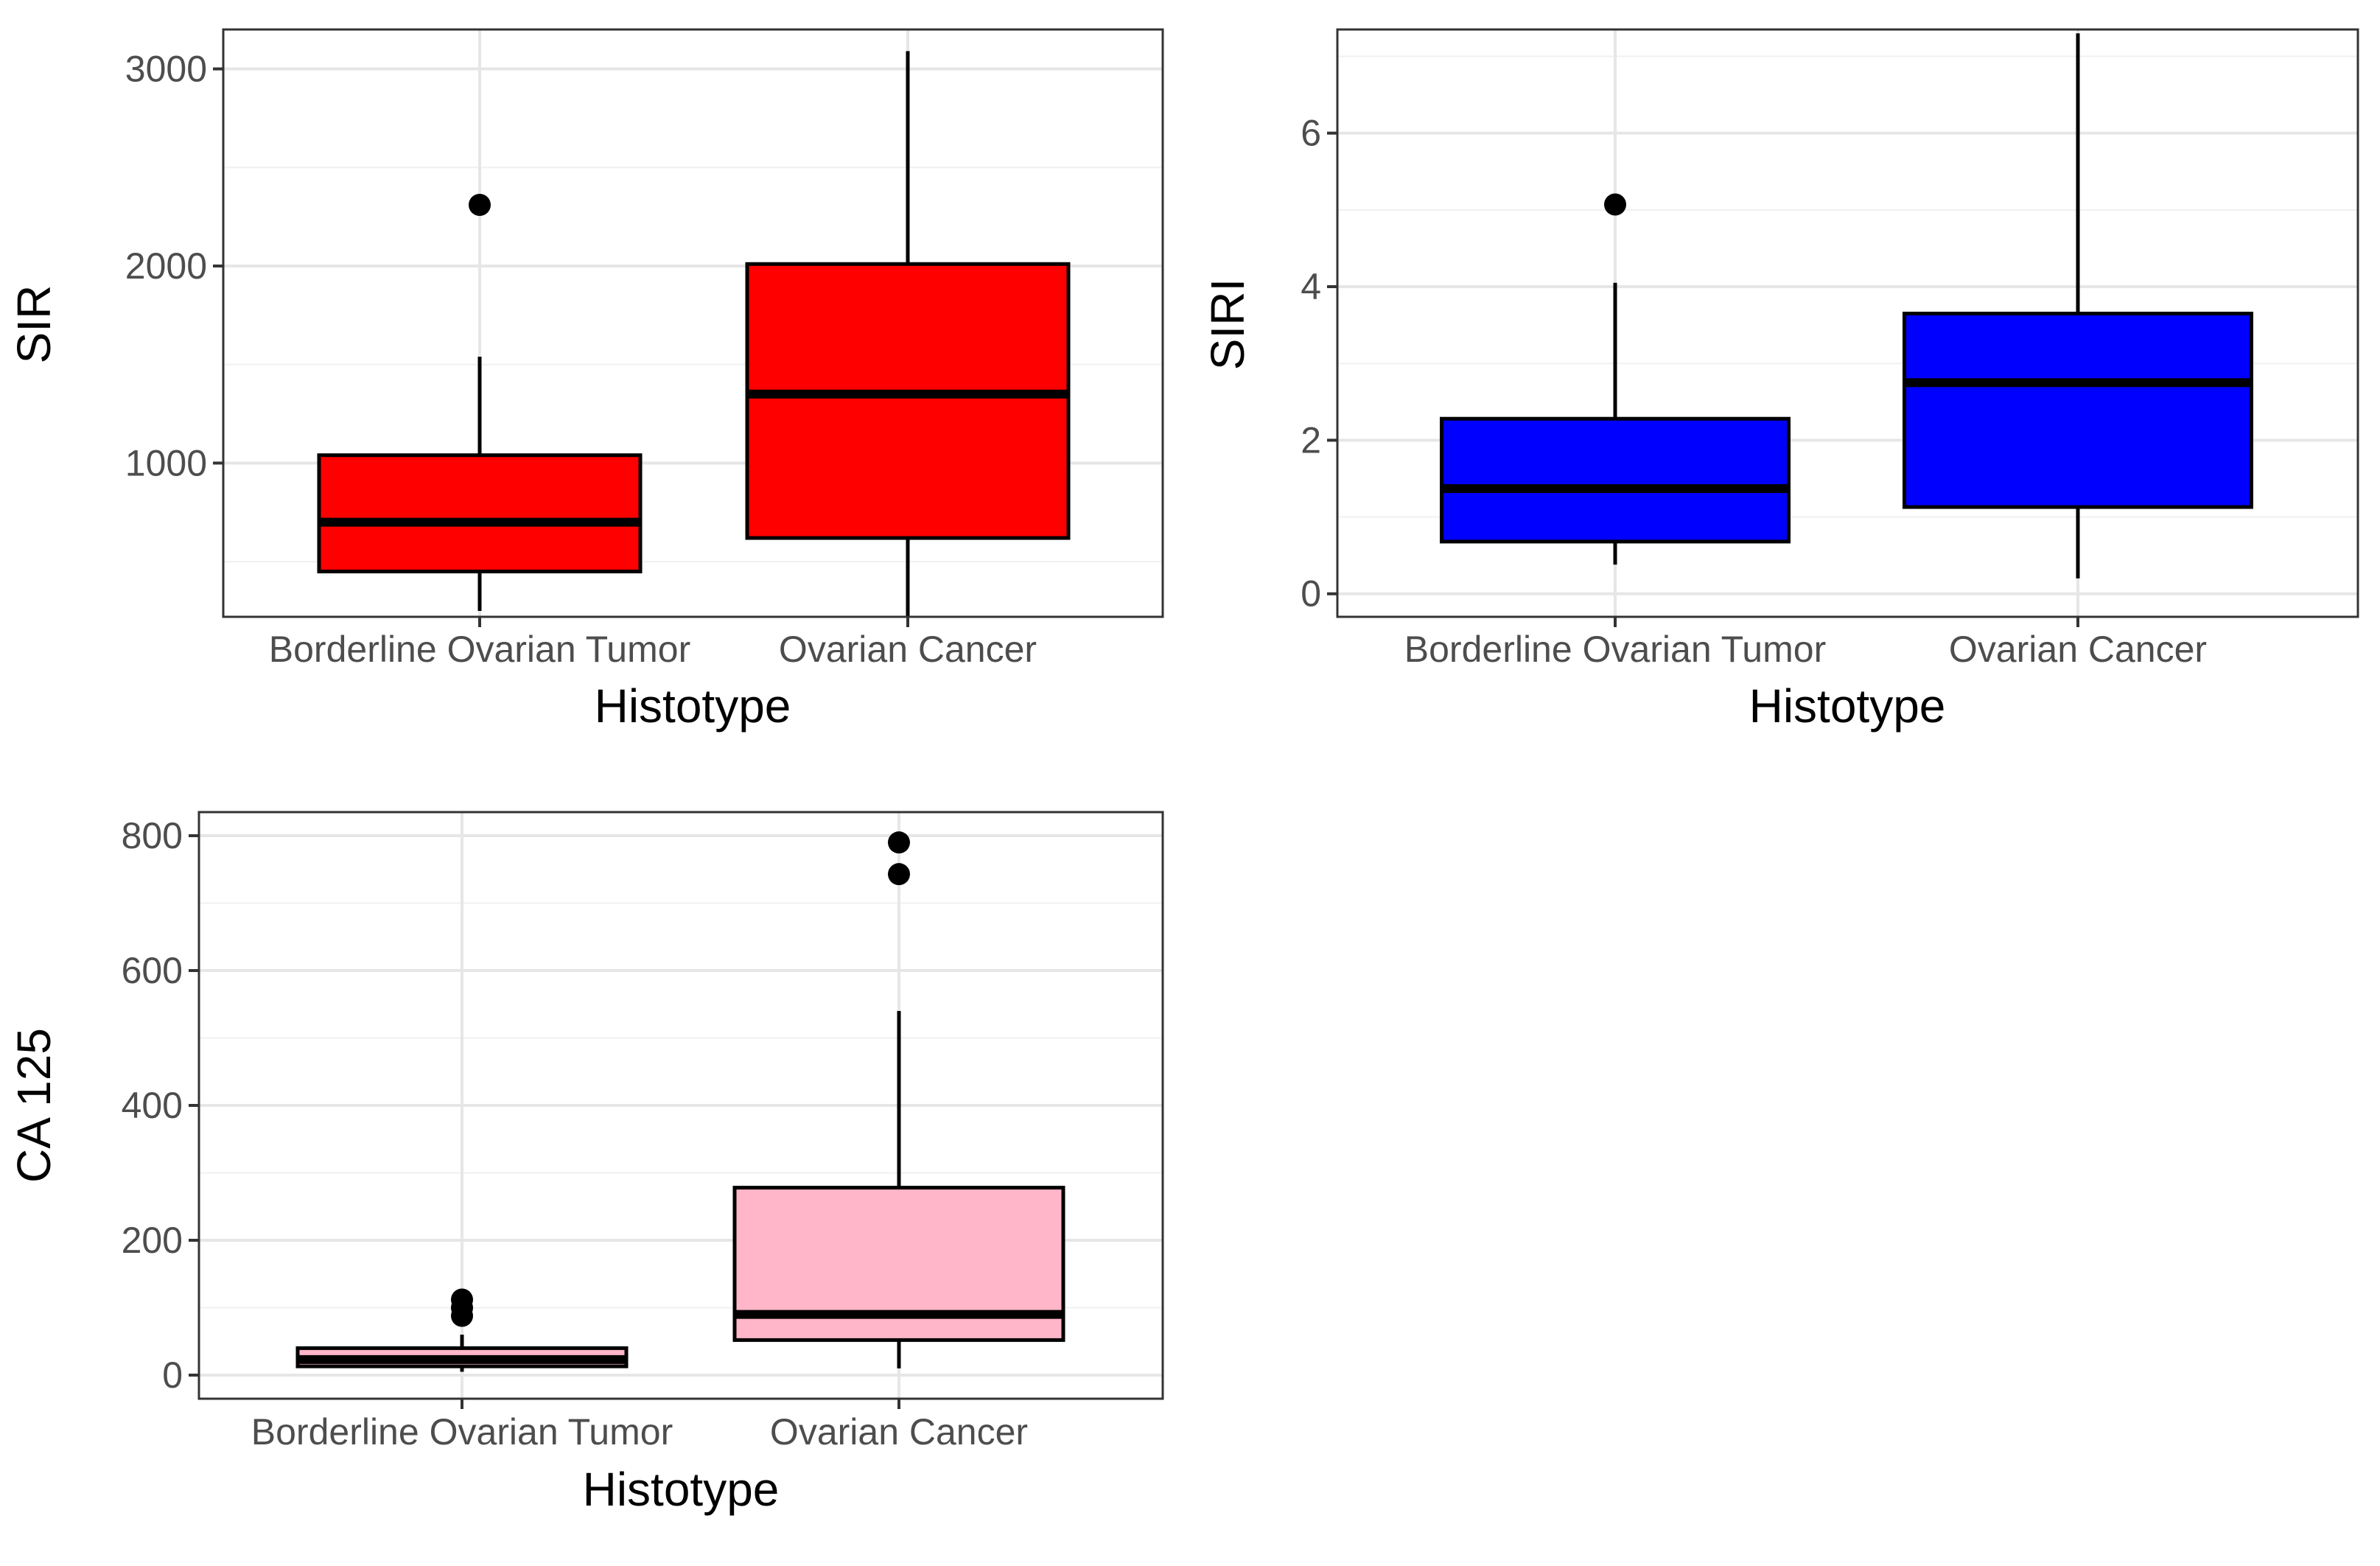 The image size is (2380, 1566). Describe the element at coordinates (1227, 324) in the screenshot. I see `y-axis-title: SIRI` at that location.